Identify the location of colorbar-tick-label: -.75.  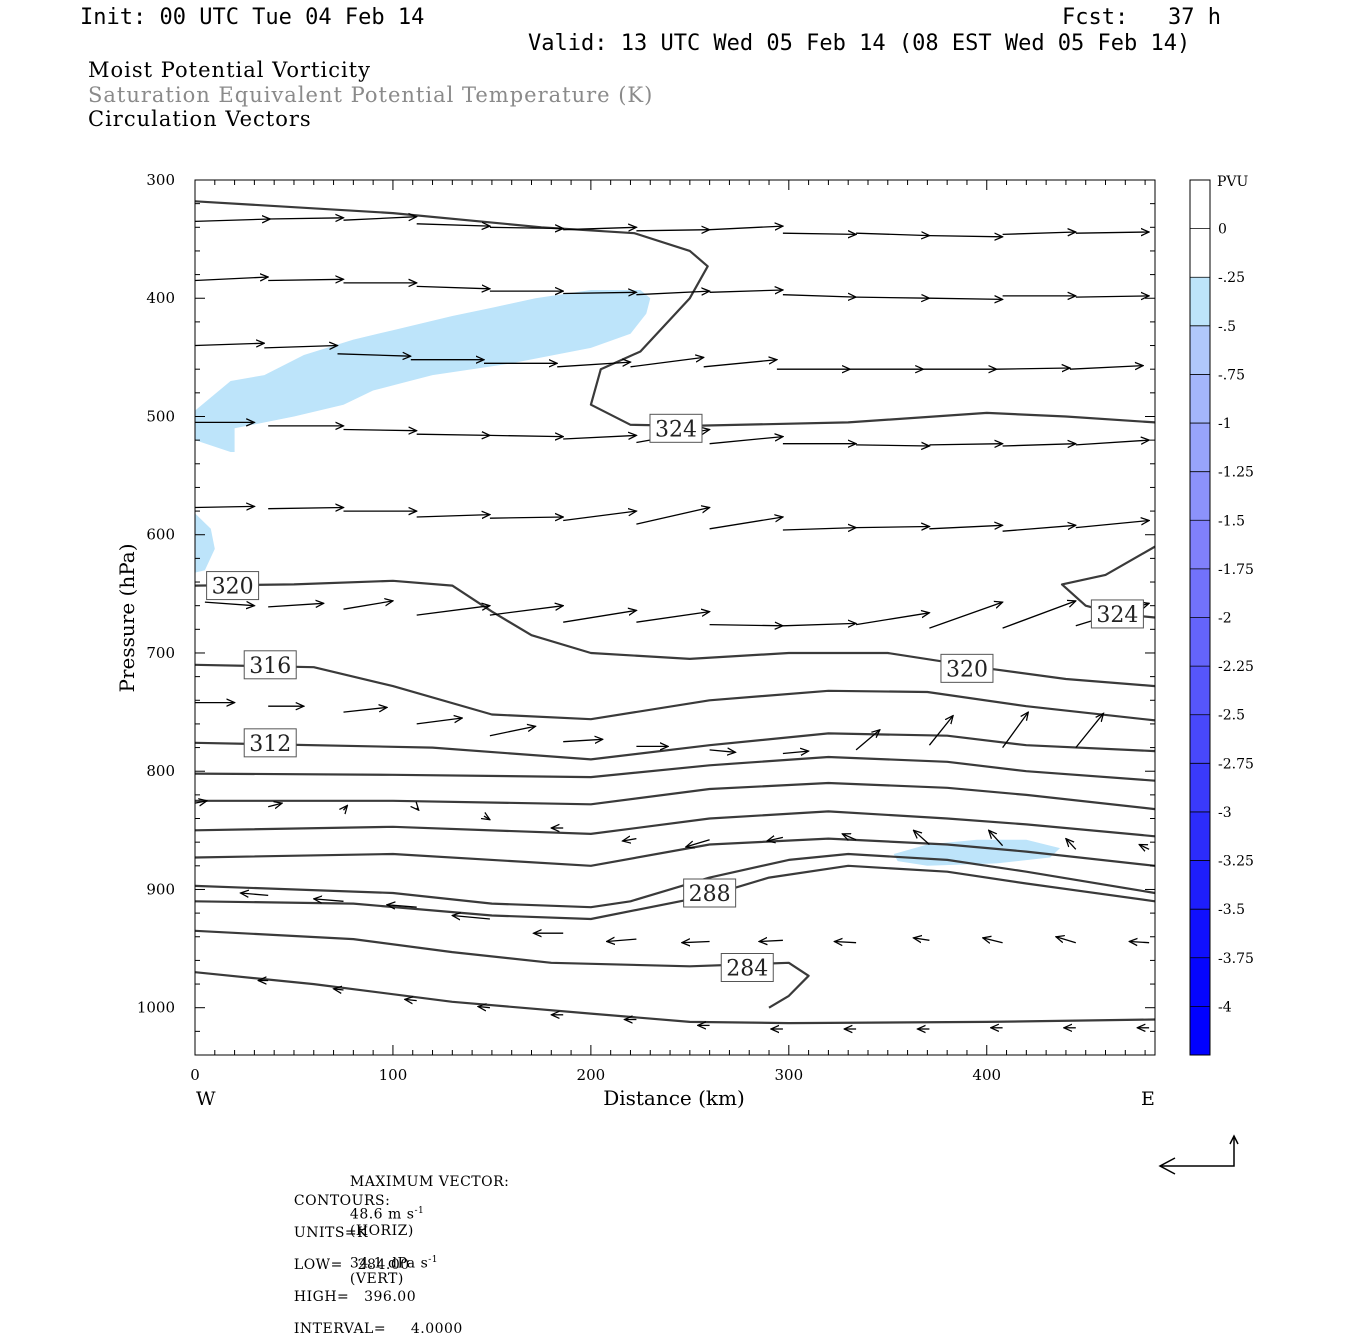
(1231, 375).